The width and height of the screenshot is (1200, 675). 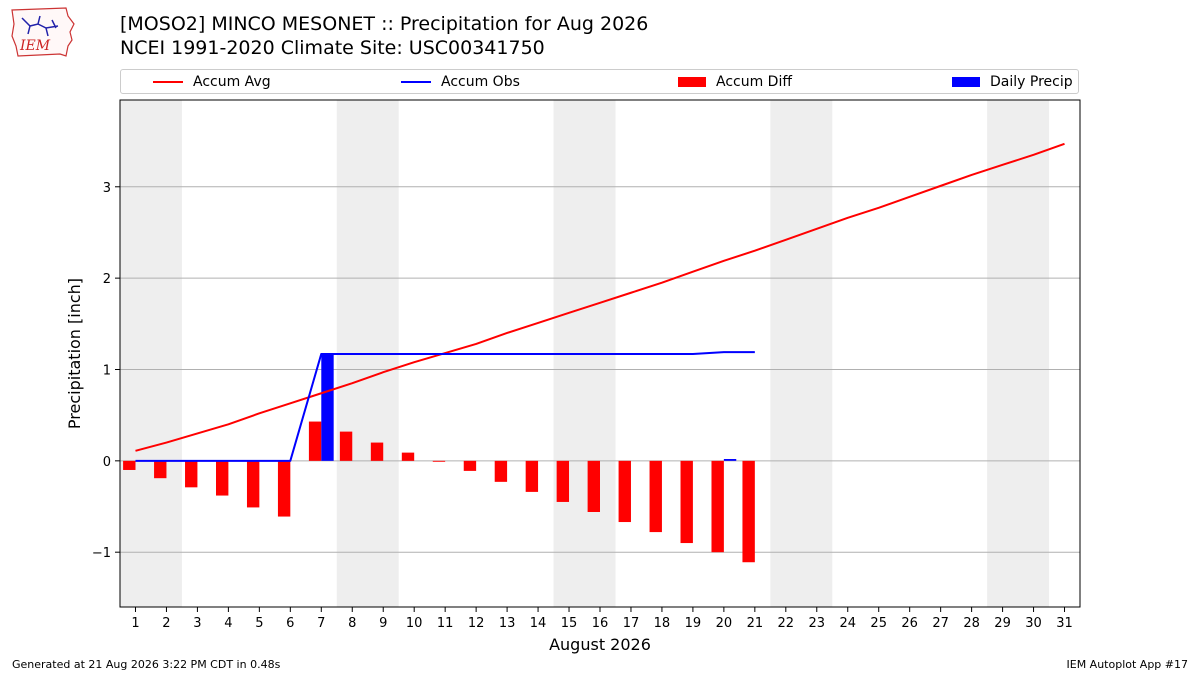 I want to click on x-tick-label-23: 23, so click(x=817, y=623).